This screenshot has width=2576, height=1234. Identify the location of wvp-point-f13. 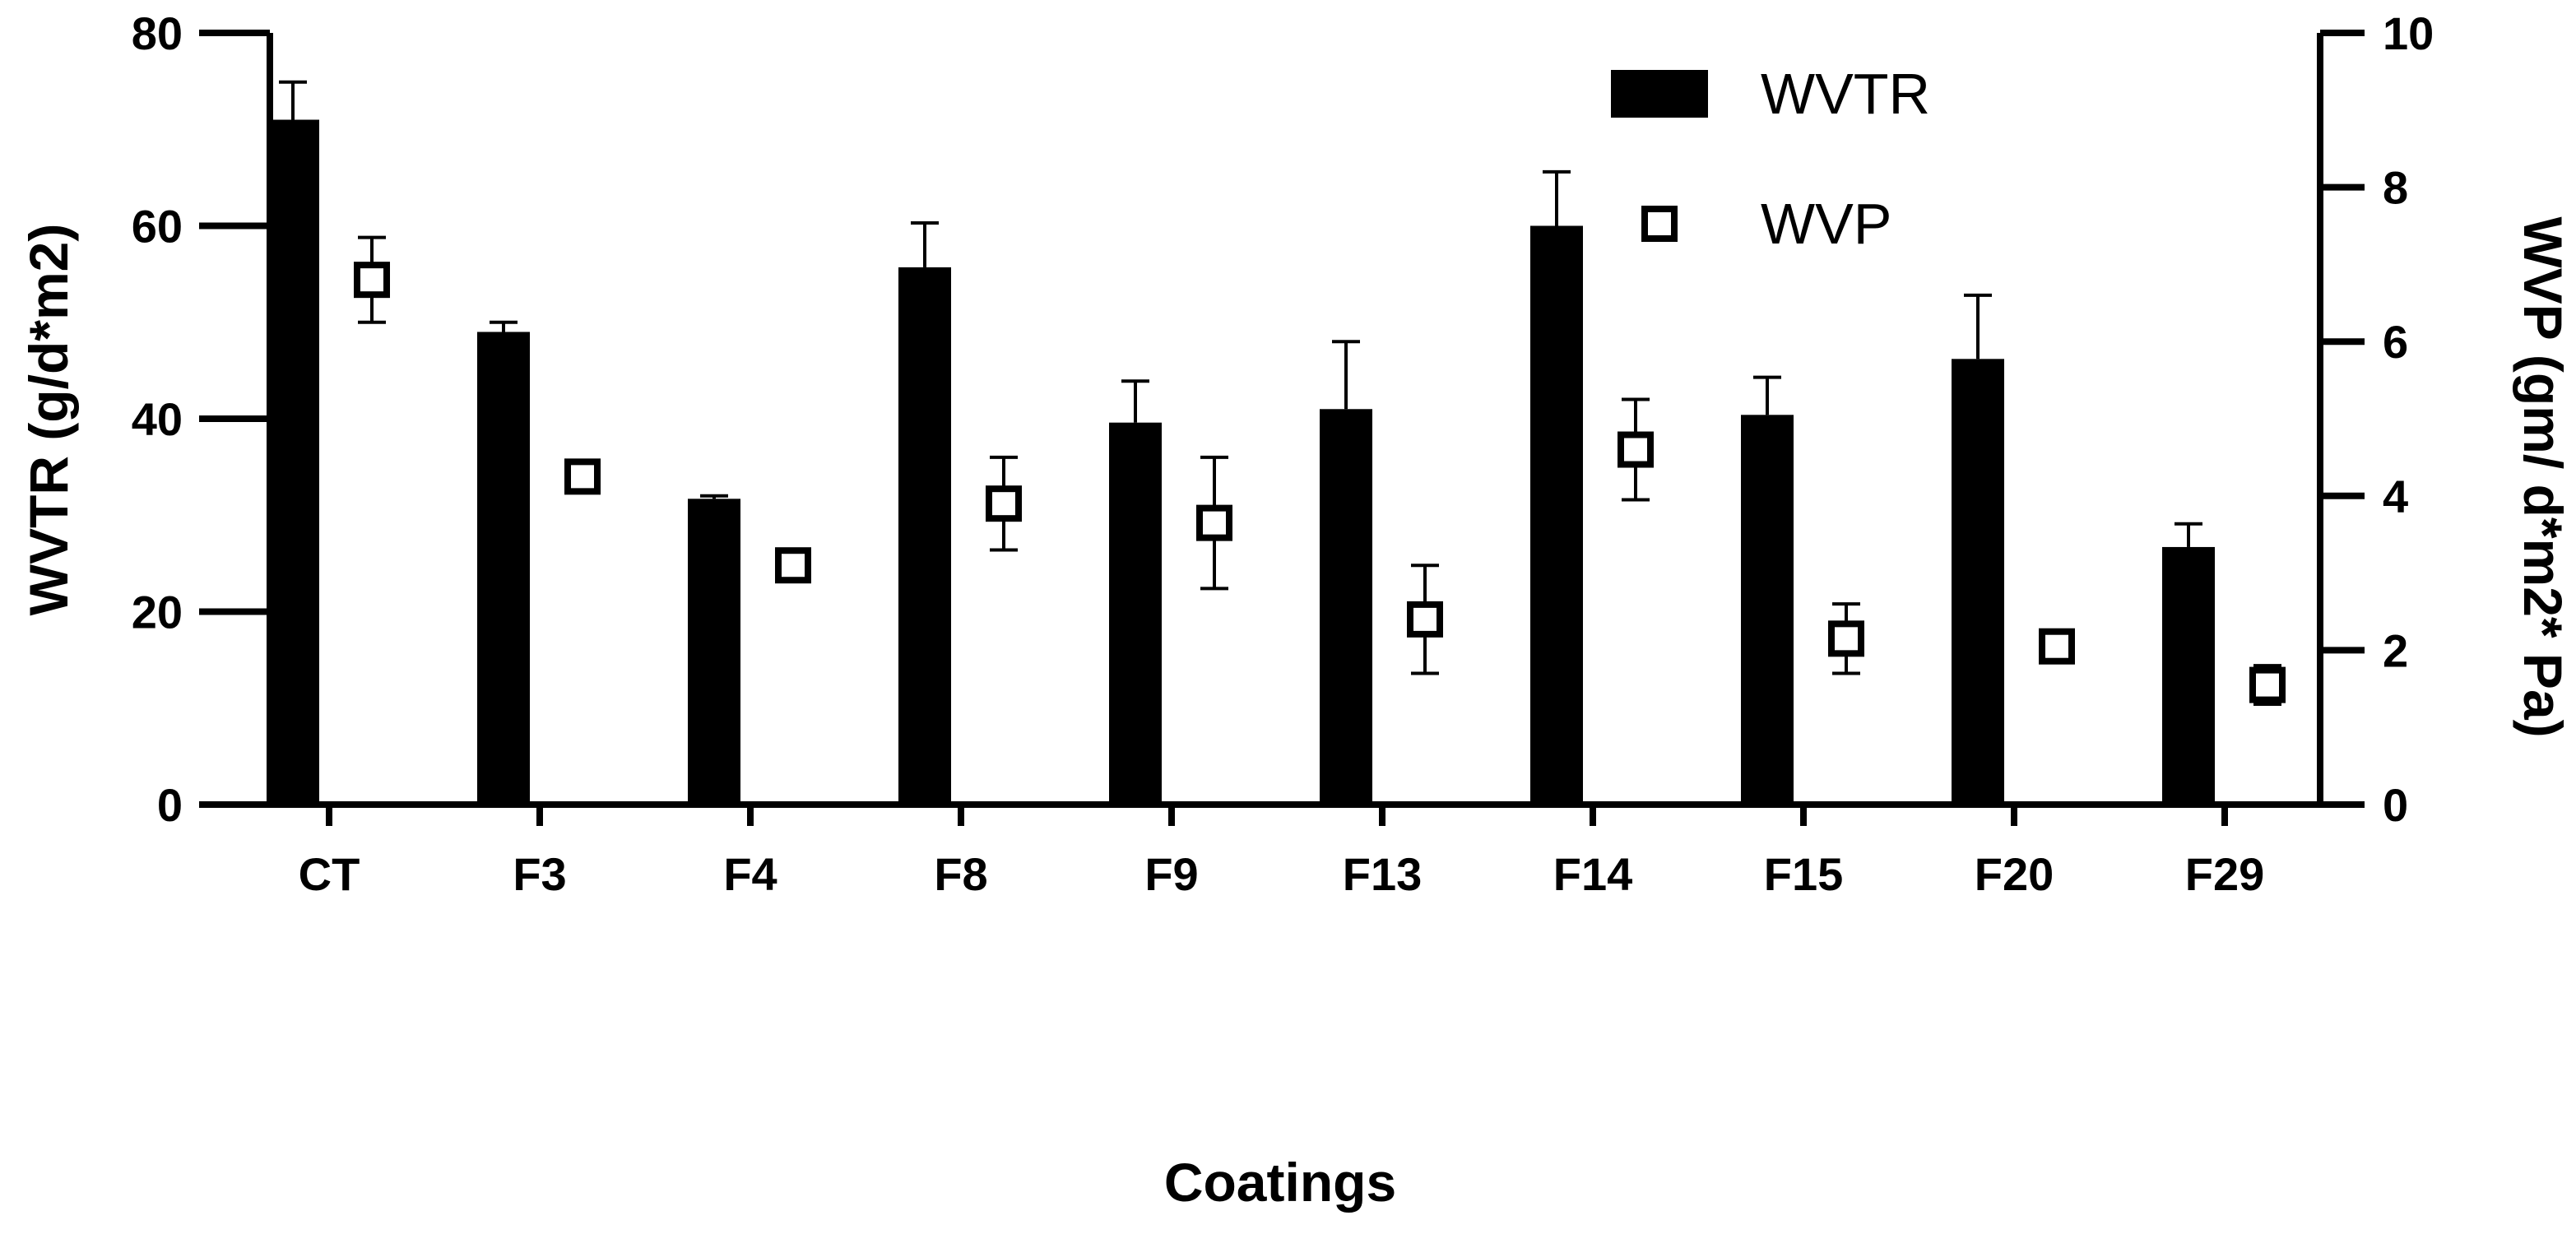
(1425, 619).